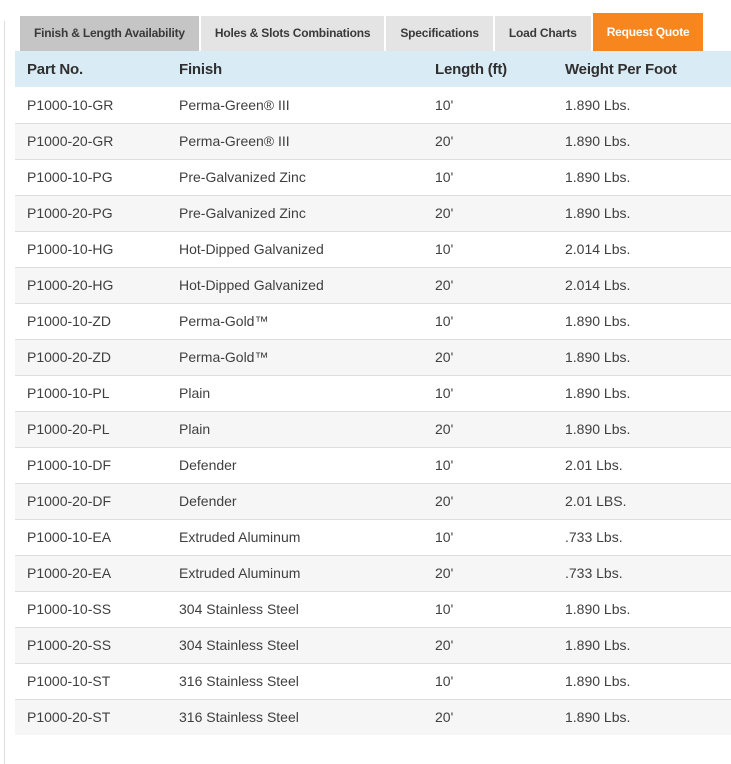 The height and width of the screenshot is (764, 731). I want to click on table-row: P1000-10-GR Perma-Green® III 10' 1.890 Lbs., so click(373, 105).